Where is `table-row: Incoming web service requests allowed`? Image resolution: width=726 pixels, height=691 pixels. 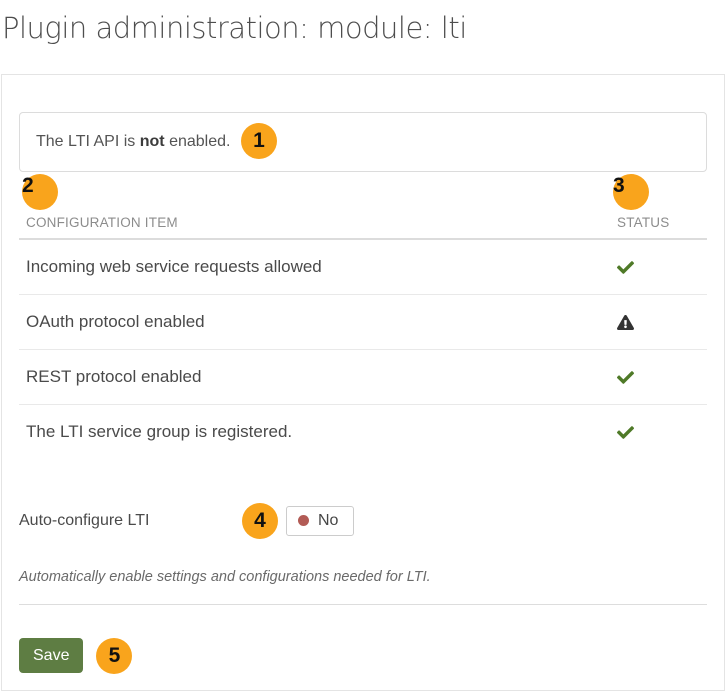 table-row: Incoming web service requests allowed is located at coordinates (363, 267).